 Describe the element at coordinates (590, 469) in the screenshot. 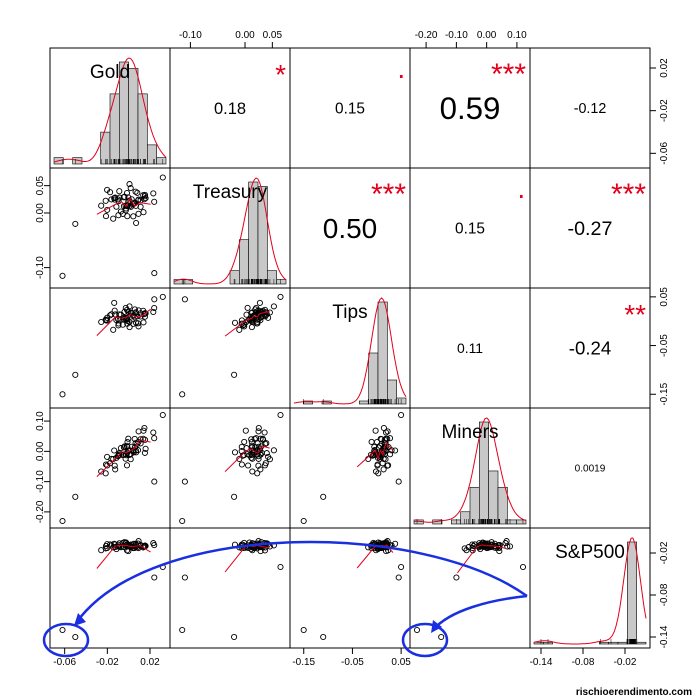

I see `correlation-value-3-4: 0.0019` at that location.